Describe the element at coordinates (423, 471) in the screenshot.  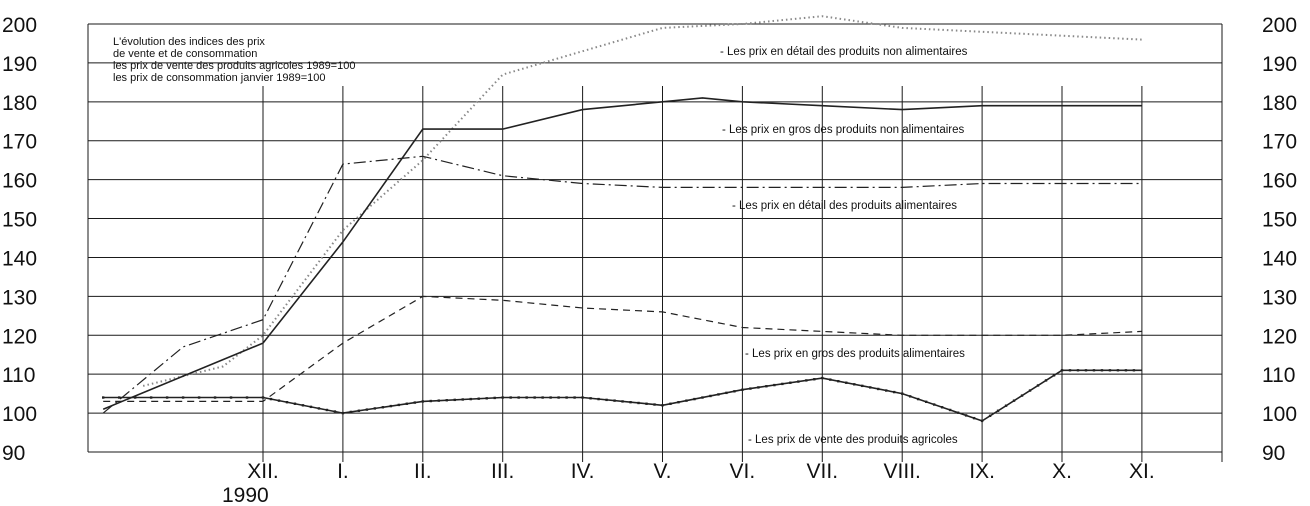
I see `x-tick-label: II.` at that location.